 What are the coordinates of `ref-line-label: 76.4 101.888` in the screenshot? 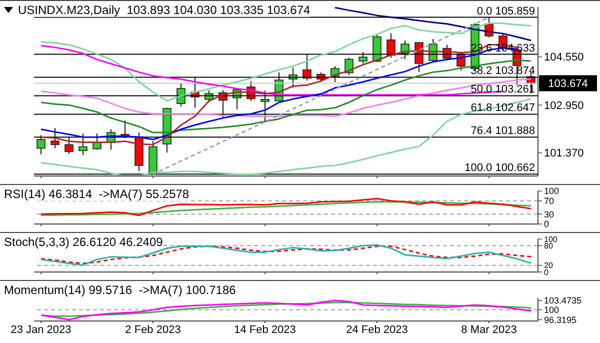 It's located at (502, 131).